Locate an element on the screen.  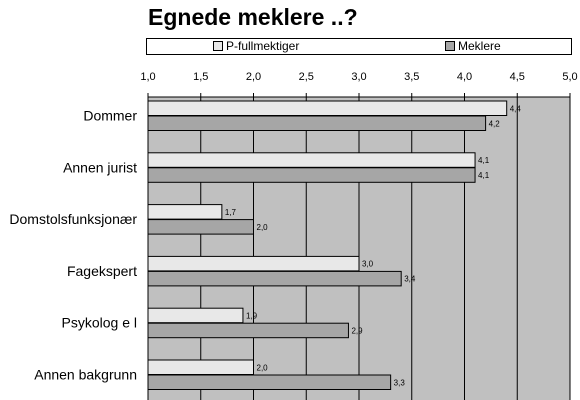
bar-p-fullmektiger-domstolsfunksjonaer is located at coordinates (185, 212).